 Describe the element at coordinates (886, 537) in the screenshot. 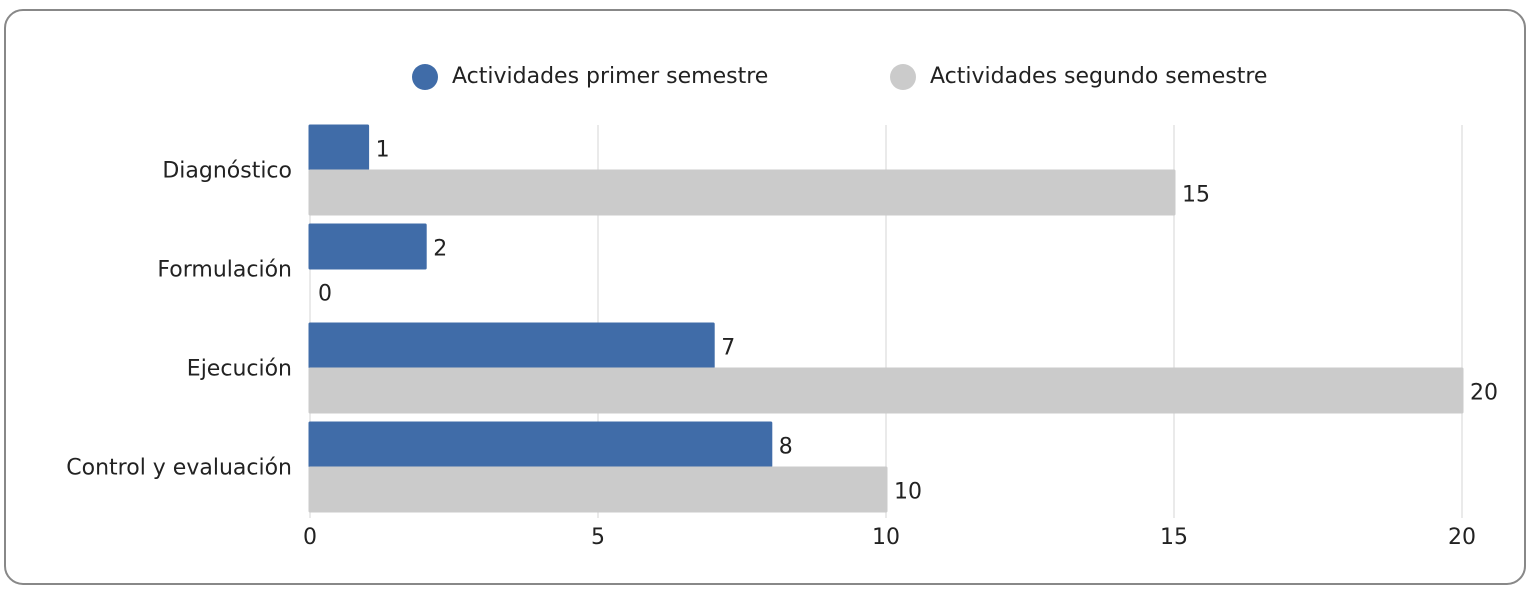

I see `x-tick-label: 10` at that location.